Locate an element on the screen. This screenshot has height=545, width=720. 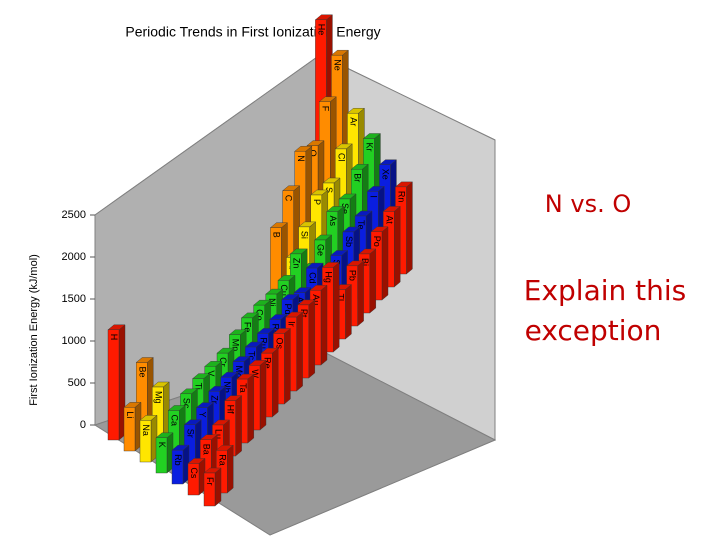
bar-label: Pb is located at coordinates (353, 275).